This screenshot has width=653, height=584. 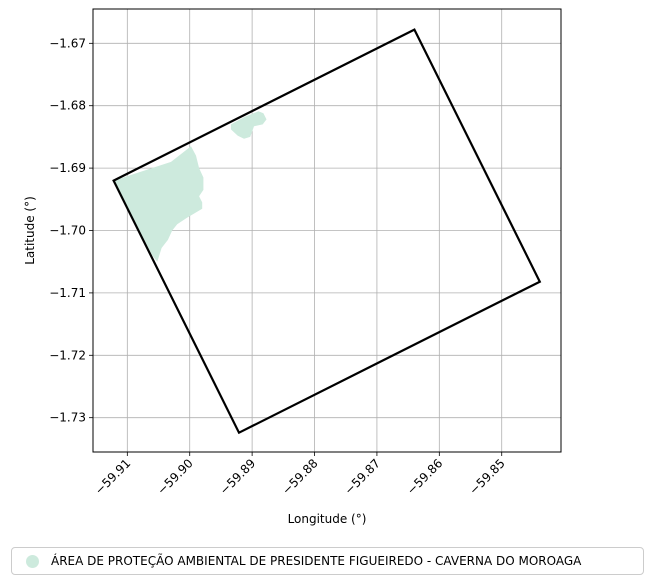 I want to click on y-tick-label: −1.68, so click(x=67, y=106).